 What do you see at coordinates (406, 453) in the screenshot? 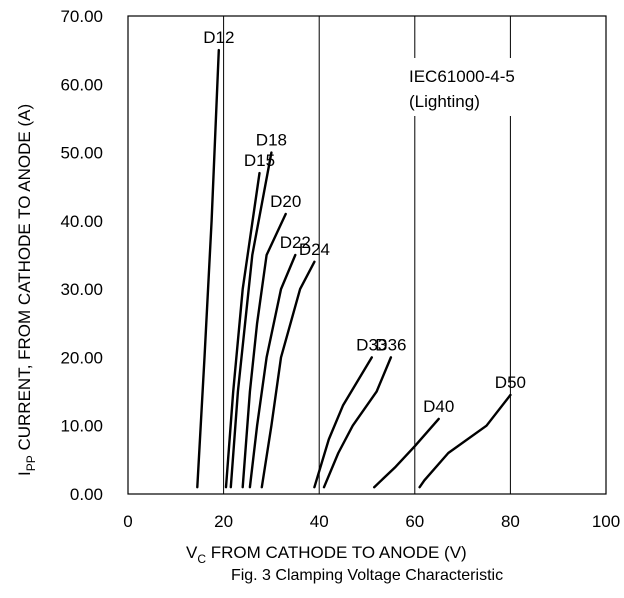
I see `series-line-d40` at bounding box center [406, 453].